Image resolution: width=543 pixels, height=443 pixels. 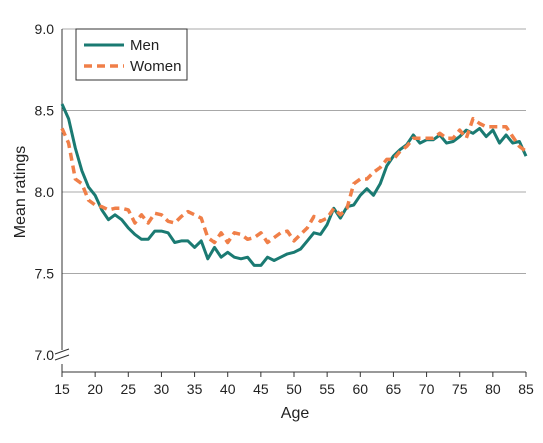 What do you see at coordinates (261, 389) in the screenshot?
I see `x-tick-label: 45` at bounding box center [261, 389].